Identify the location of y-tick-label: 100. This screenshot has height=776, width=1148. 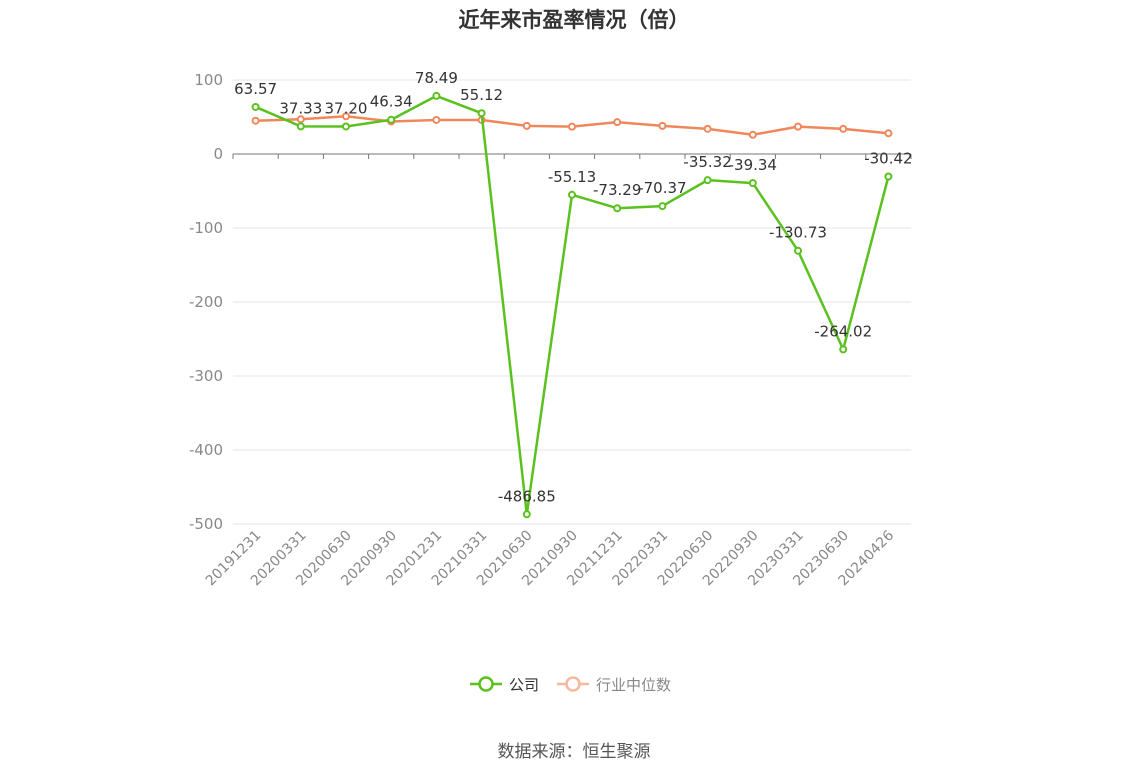
(208, 80).